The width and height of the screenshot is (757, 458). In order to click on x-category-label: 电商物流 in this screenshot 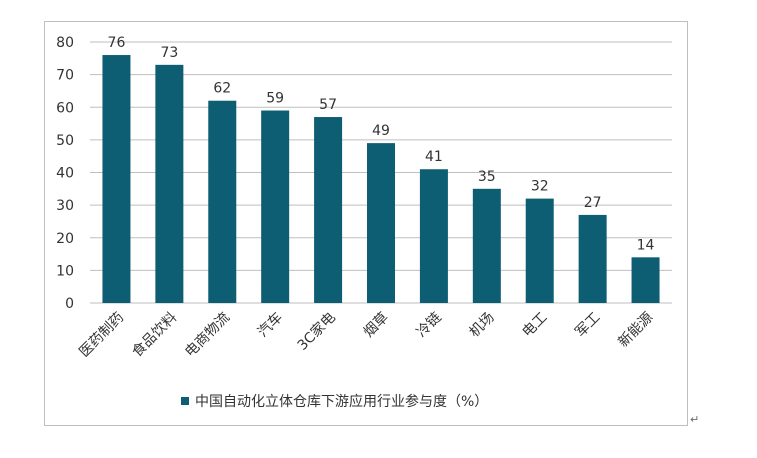, I will do `click(207, 335)`.